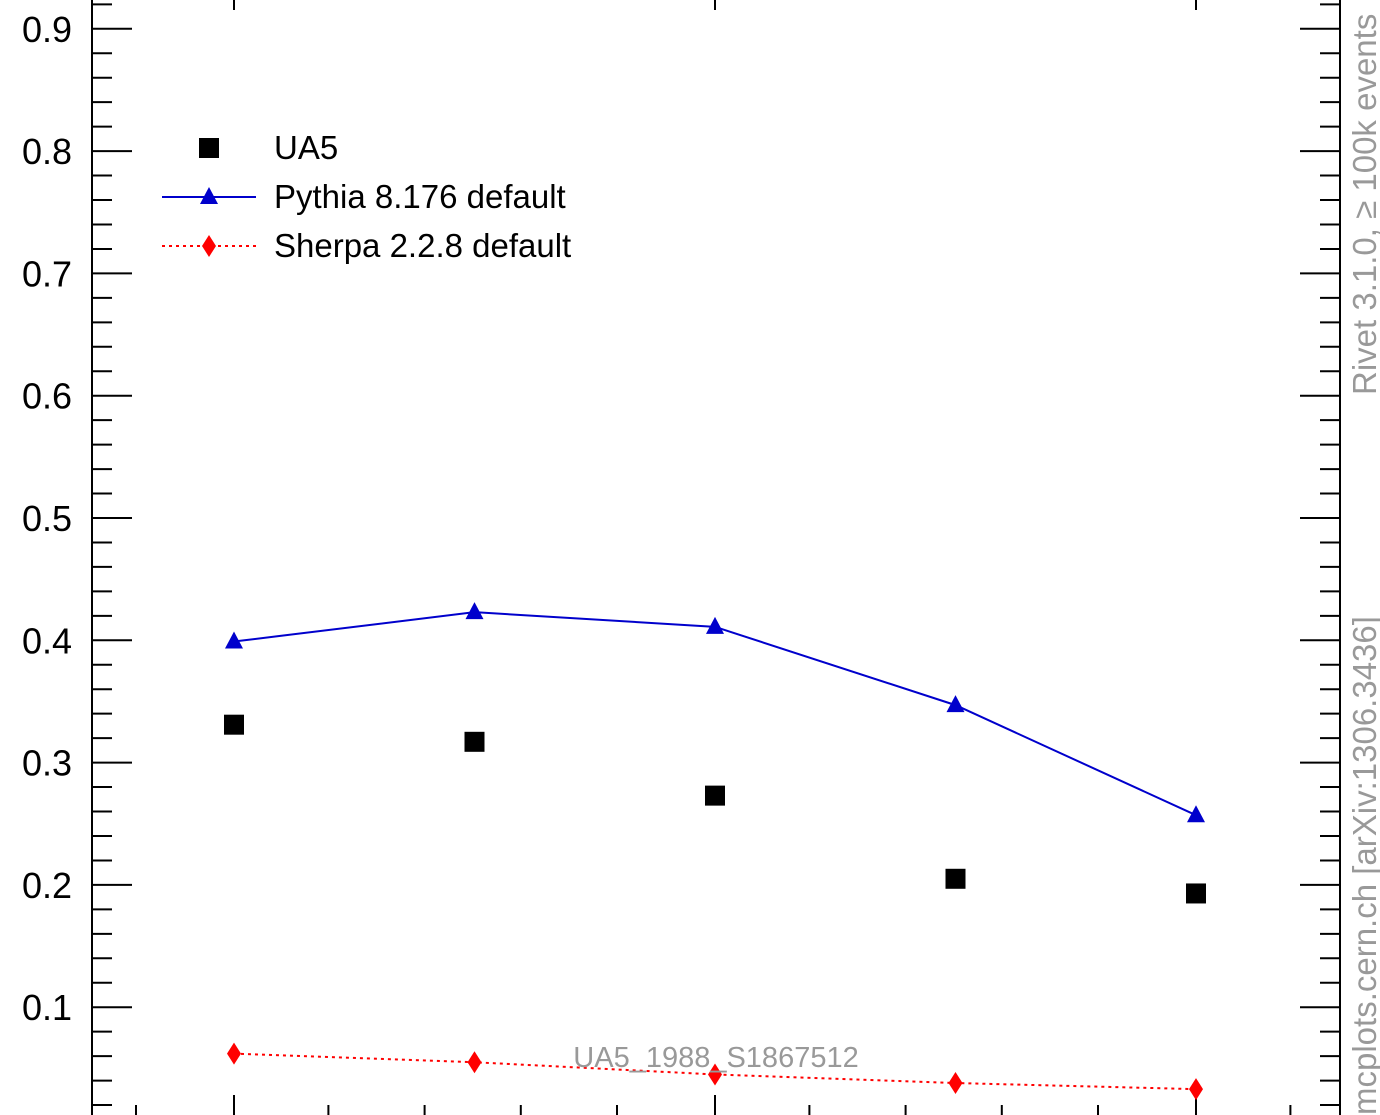 This screenshot has height=1115, width=1380. Describe the element at coordinates (1363, 865) in the screenshot. I see `side-label-mcplots: mcplots.cern.ch [arXiv:1306.3436]` at that location.